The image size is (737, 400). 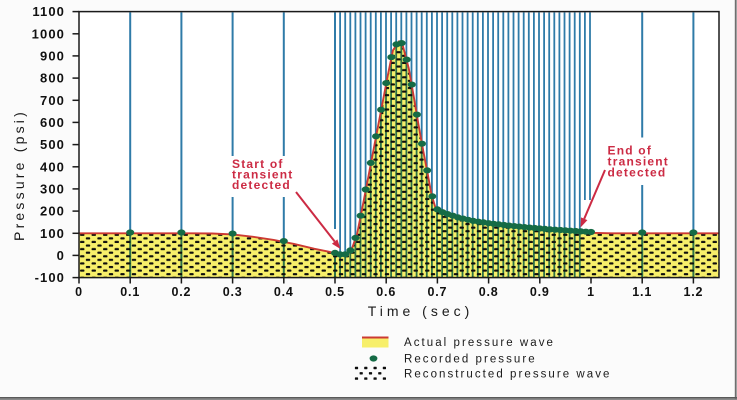 What do you see at coordinates (130, 292) in the screenshot?
I see `svg-text: 0.1` at bounding box center [130, 292].